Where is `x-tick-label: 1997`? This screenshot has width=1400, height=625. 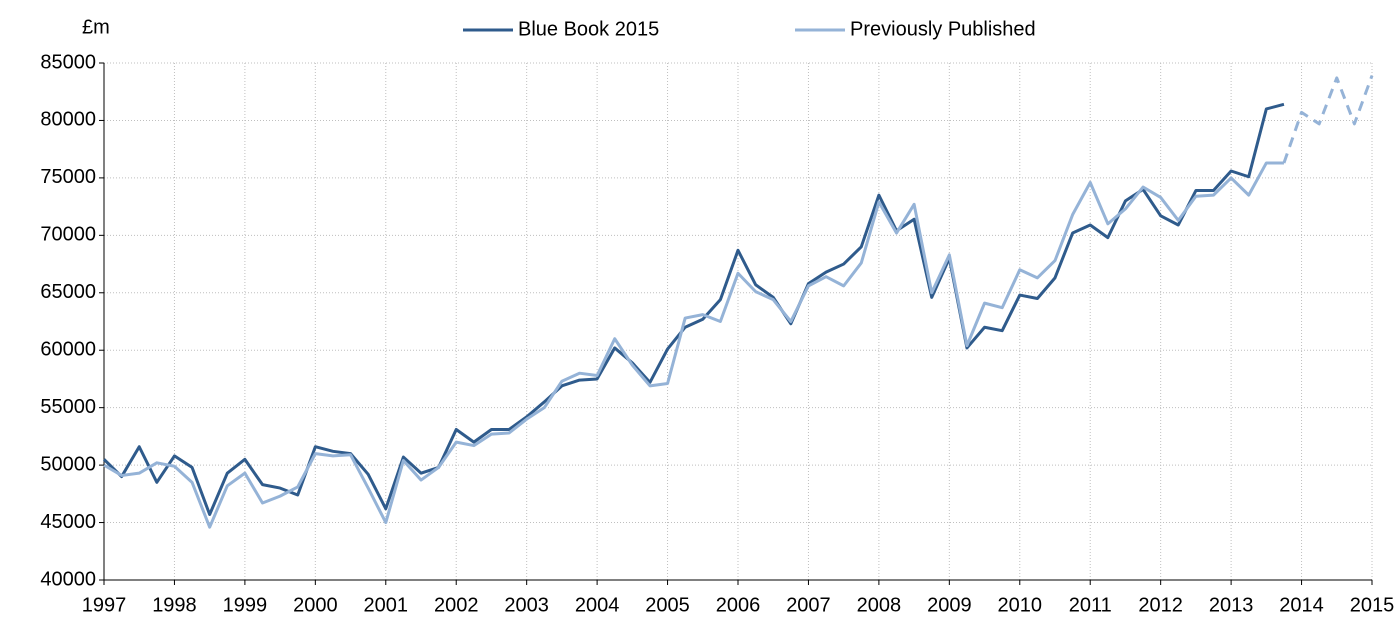 x-tick-label: 1997 is located at coordinates (104, 605).